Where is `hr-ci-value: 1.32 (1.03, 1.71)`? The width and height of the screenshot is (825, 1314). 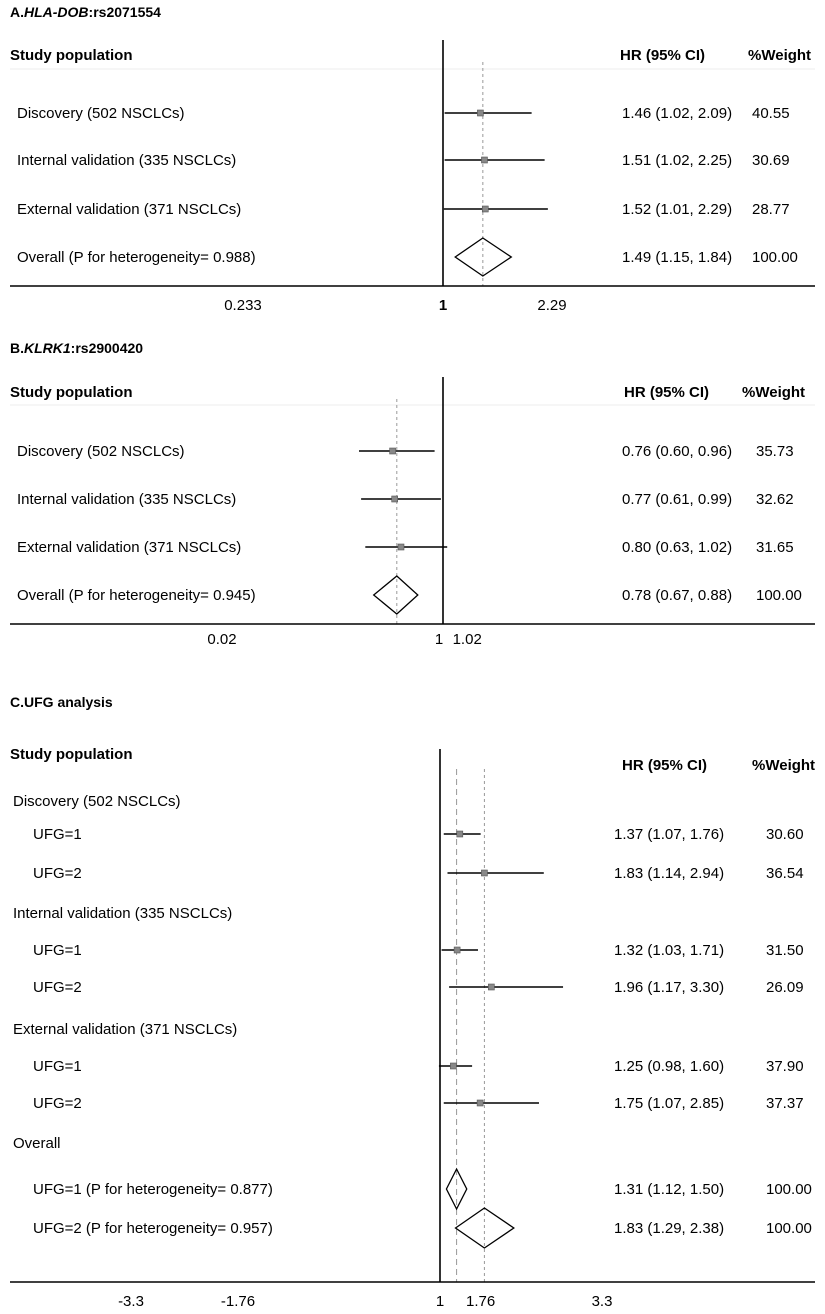 hr-ci-value: 1.32 (1.03, 1.71) is located at coordinates (669, 950).